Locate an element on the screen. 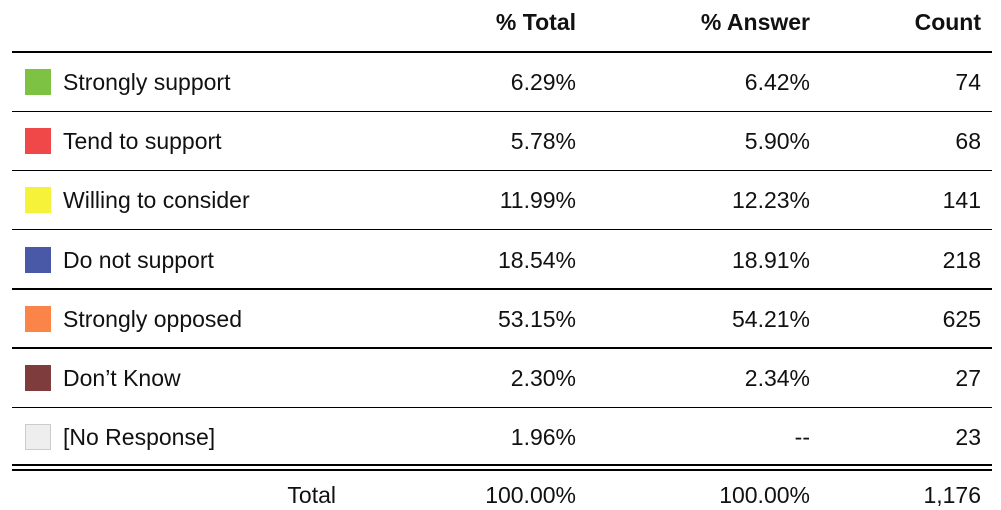 This screenshot has width=1001, height=510. cell: 12.23% is located at coordinates (770, 200).